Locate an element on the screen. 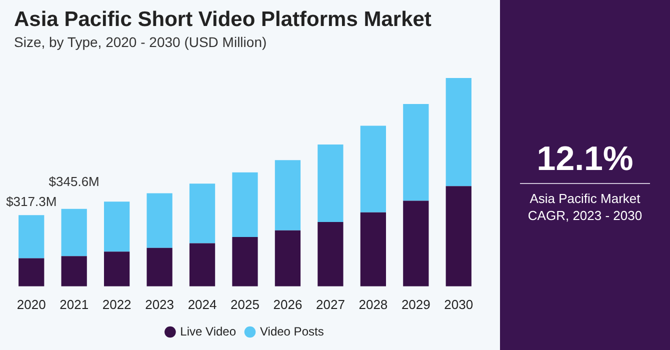 The width and height of the screenshot is (670, 350). x-tick-label: 2020 is located at coordinates (31, 304).